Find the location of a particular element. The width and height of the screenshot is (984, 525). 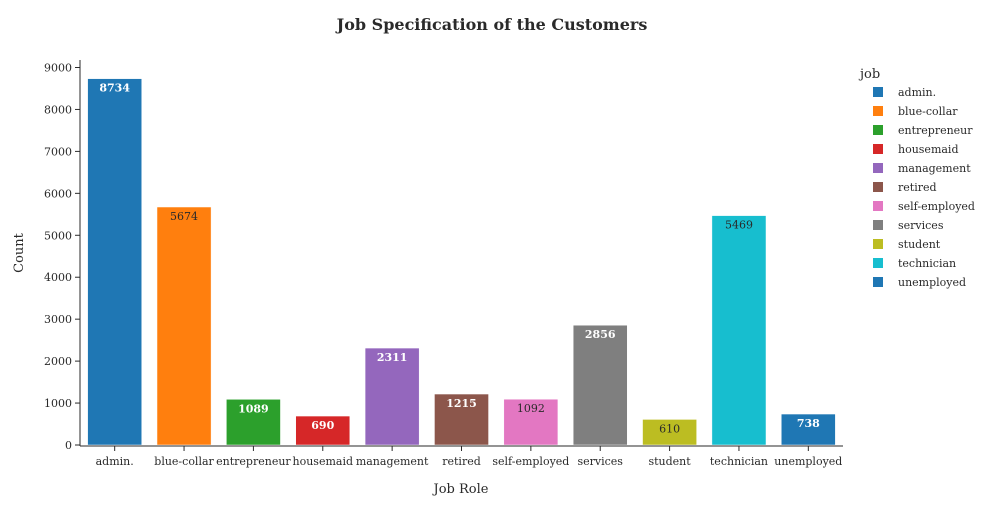

bar-value-label: 738 is located at coordinates (808, 423).